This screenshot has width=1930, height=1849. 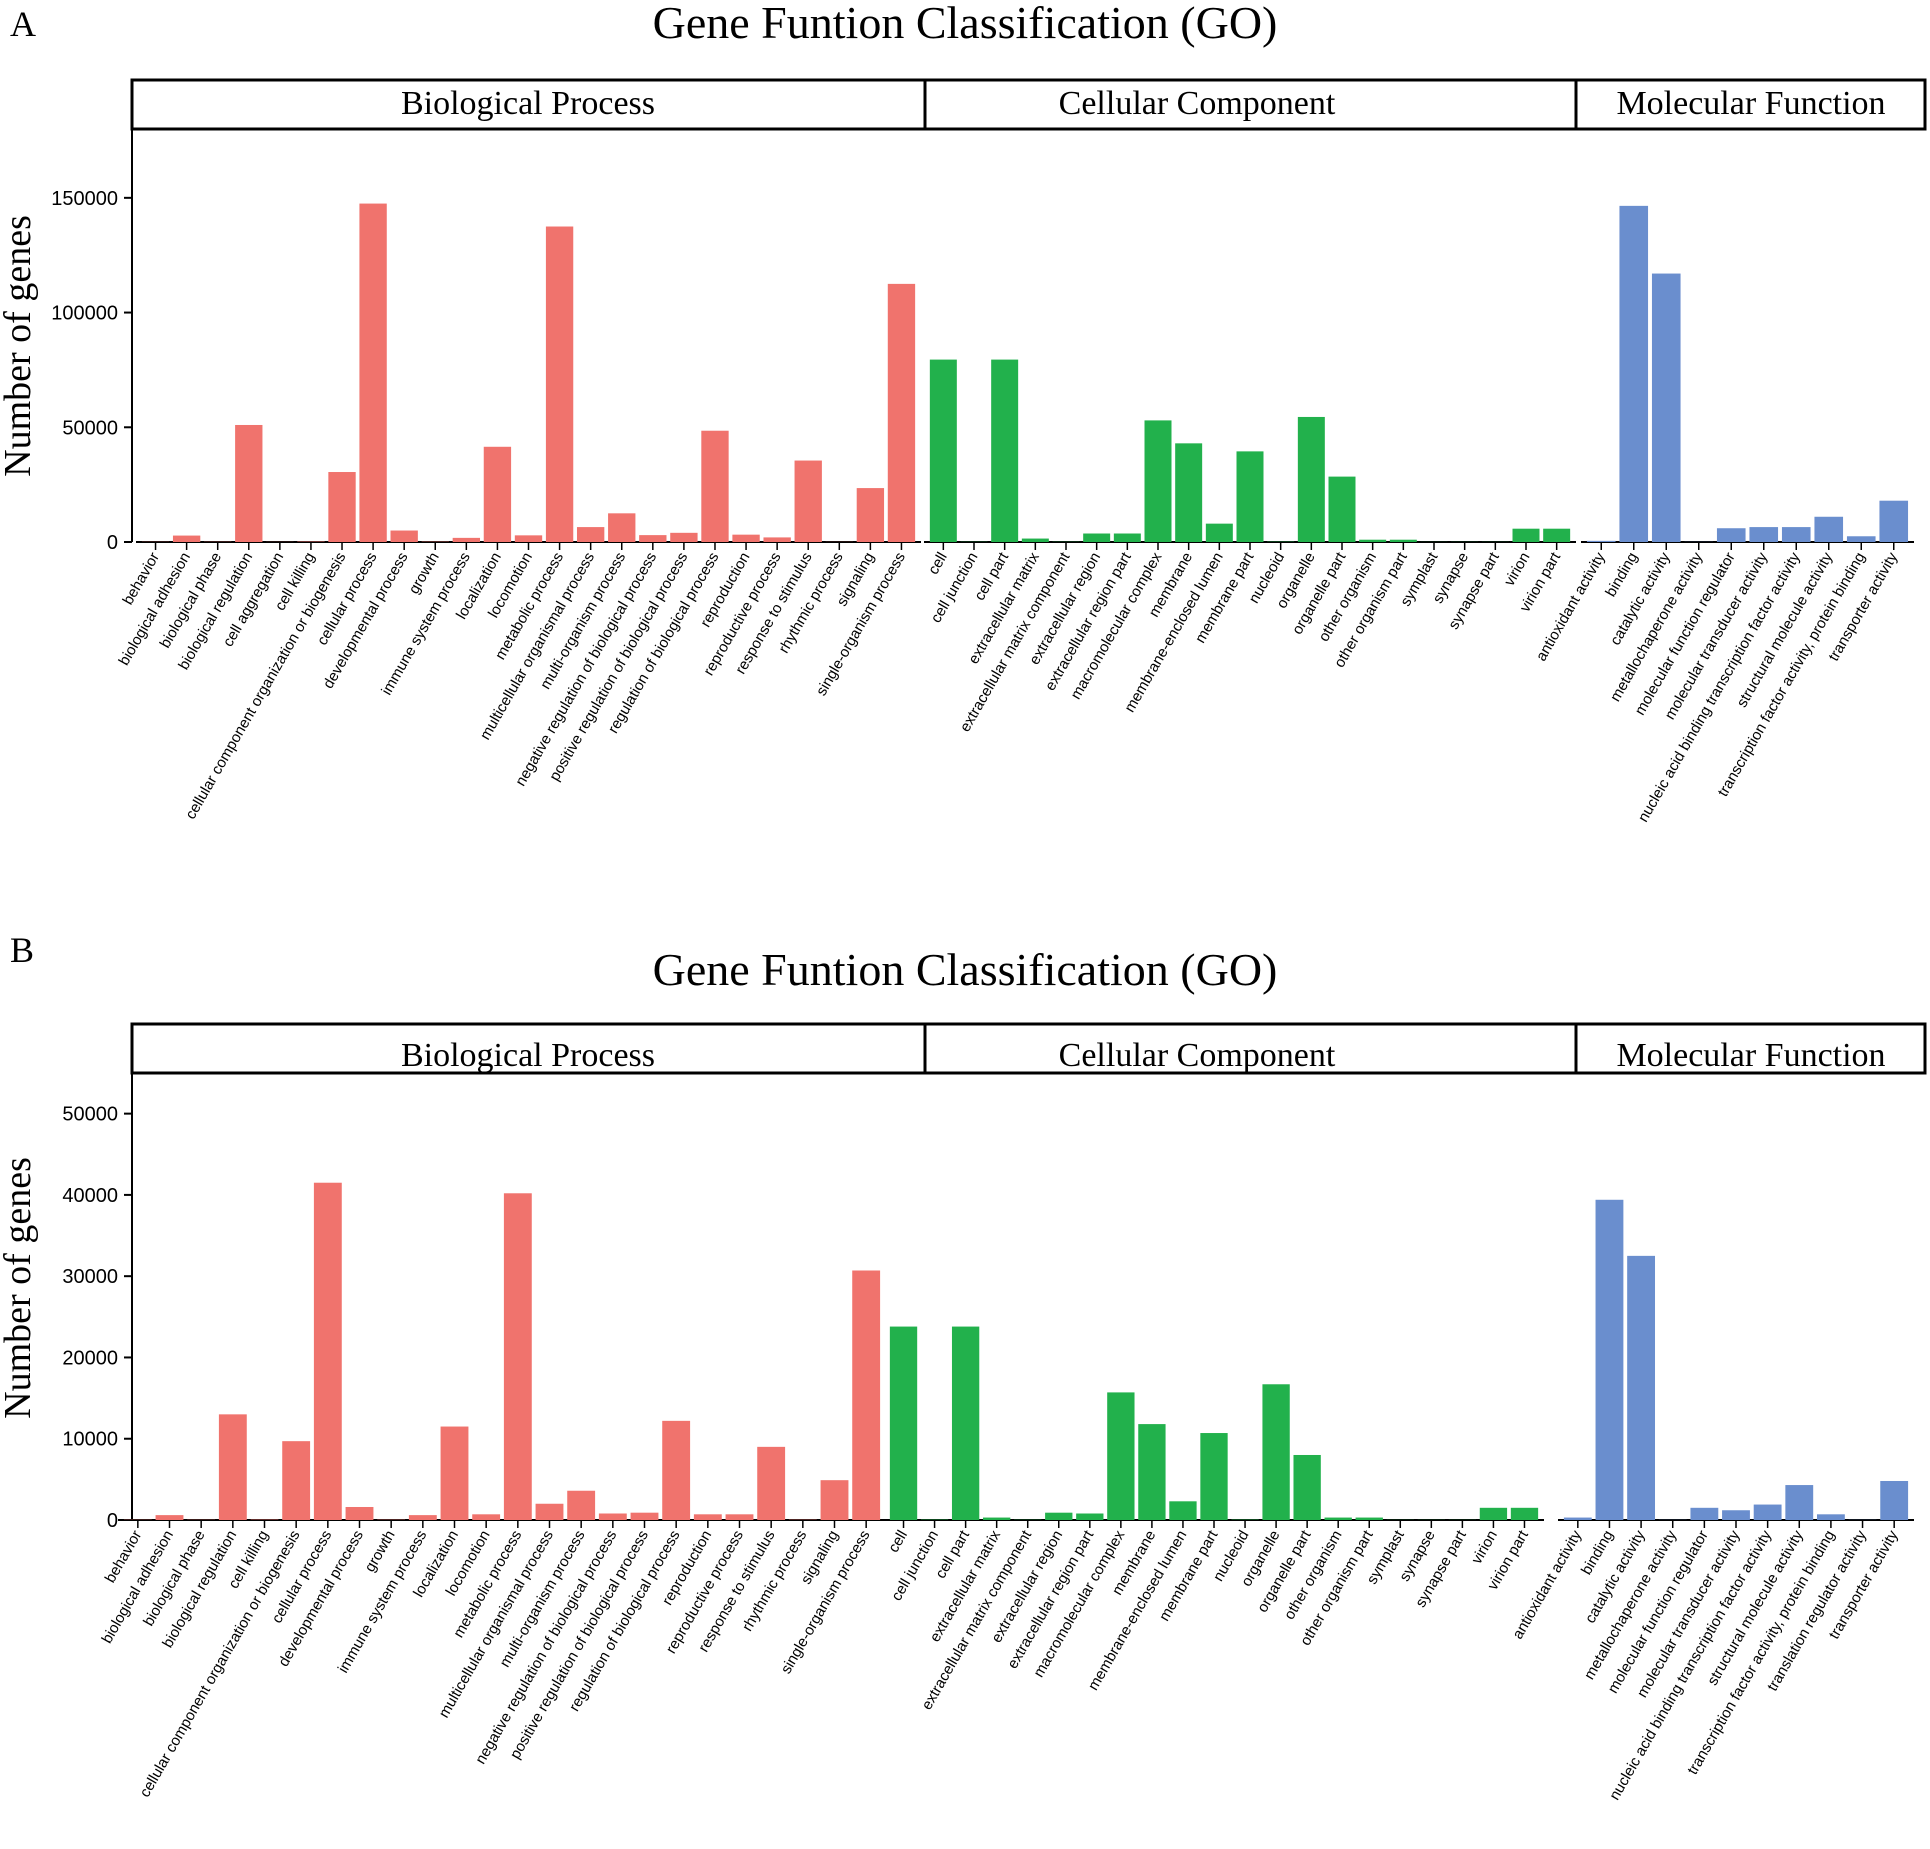 I want to click on bar-molecular-transducer-activity: molecular transducer activity: 1200, so click(x=1736, y=1515).